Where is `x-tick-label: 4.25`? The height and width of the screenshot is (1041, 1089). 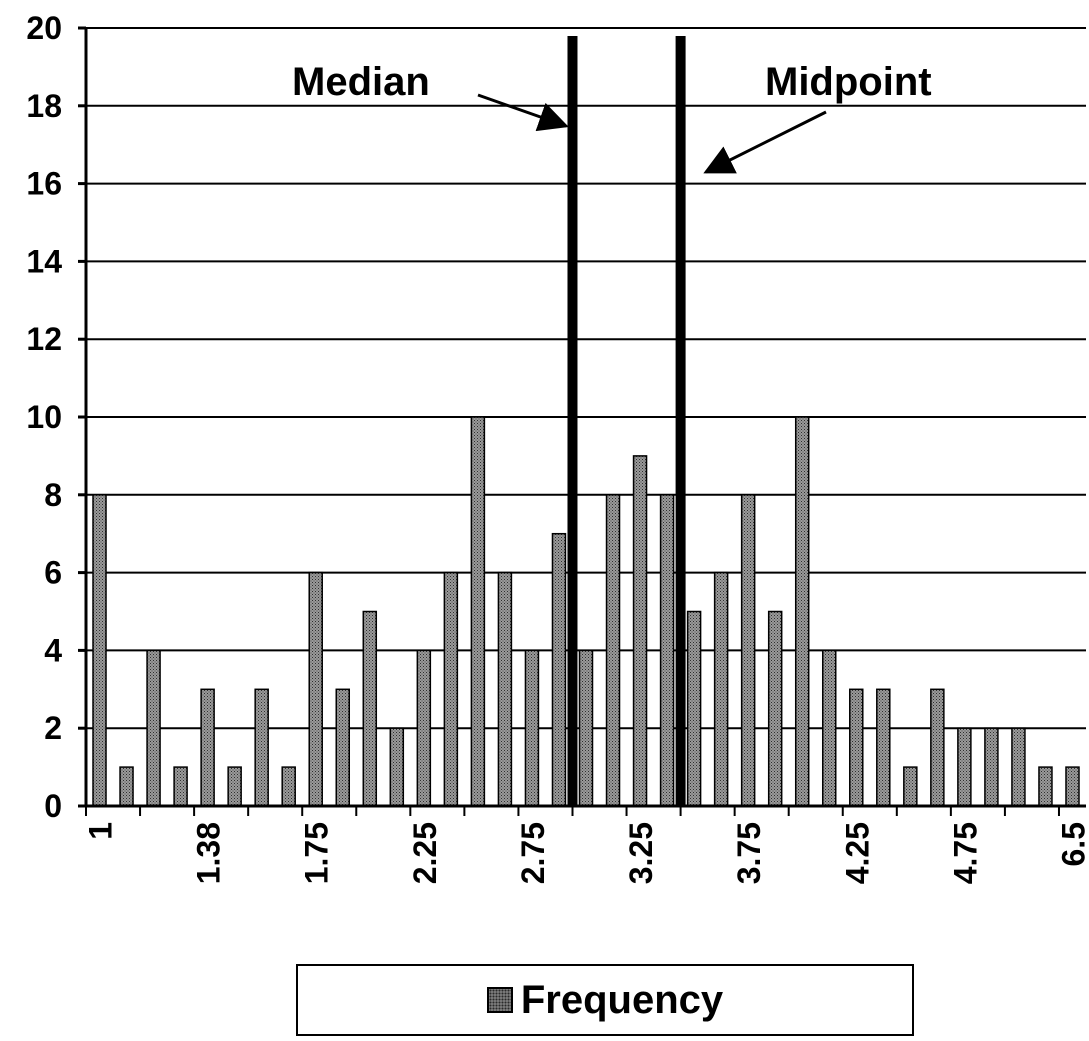 x-tick-label: 4.25 is located at coordinates (857, 853).